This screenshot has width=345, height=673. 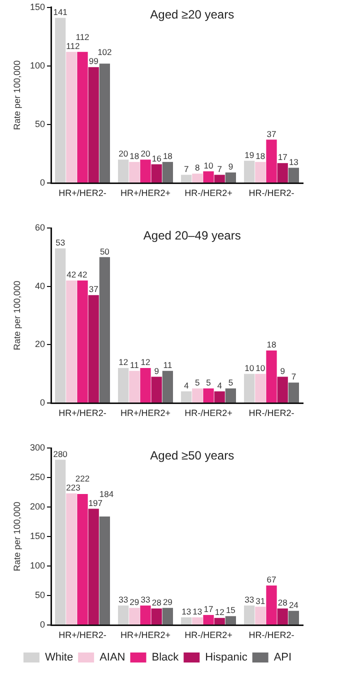 I want to click on data-label: 184, so click(x=106, y=493).